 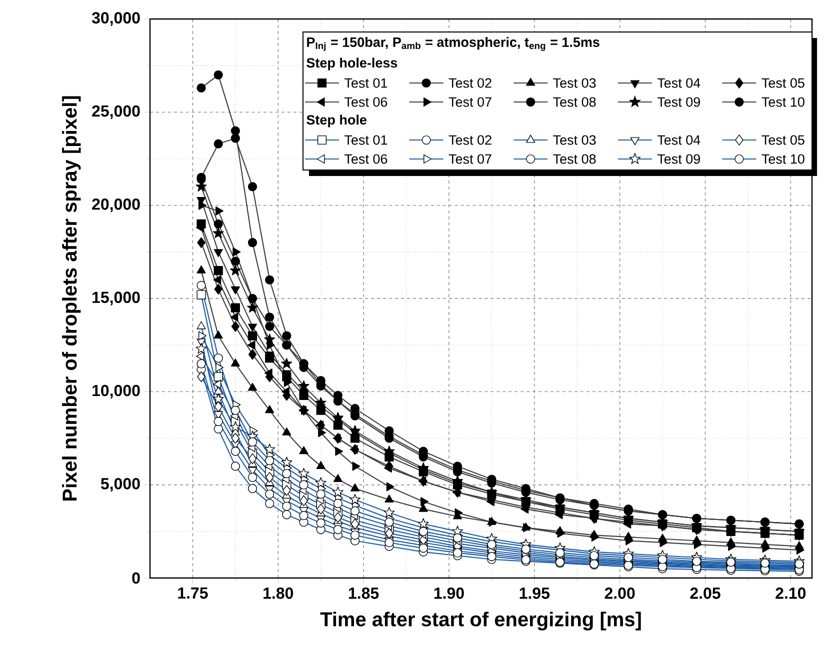 What do you see at coordinates (535, 593) in the screenshot?
I see `x-tick-label: 1.95` at bounding box center [535, 593].